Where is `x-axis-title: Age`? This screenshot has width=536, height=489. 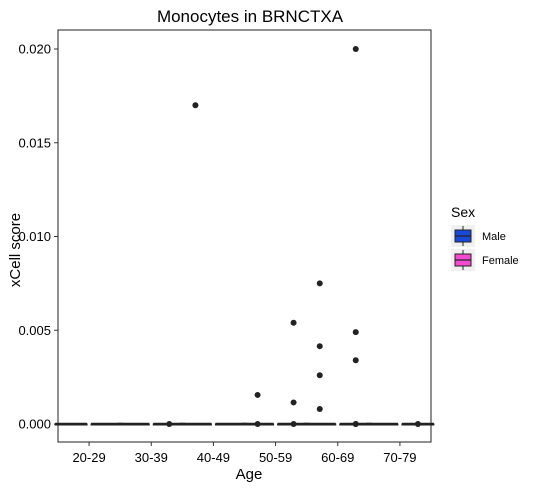
x-axis-title: Age is located at coordinates (249, 474).